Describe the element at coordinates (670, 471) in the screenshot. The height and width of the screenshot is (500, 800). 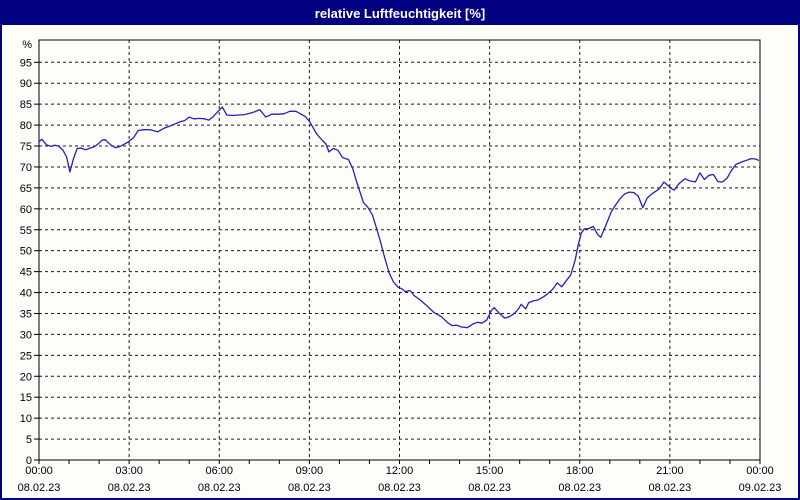
I see `x-time-label: 21:00` at that location.